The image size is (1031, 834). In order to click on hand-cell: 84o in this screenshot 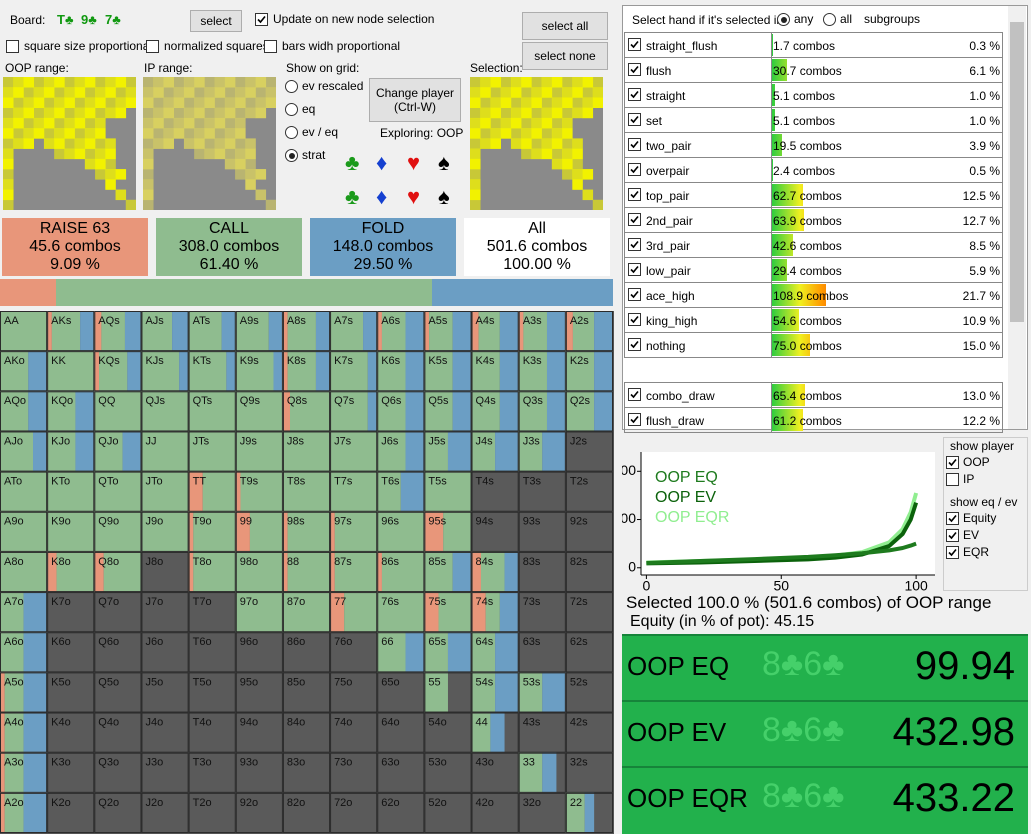, I will do `click(306, 732)`.